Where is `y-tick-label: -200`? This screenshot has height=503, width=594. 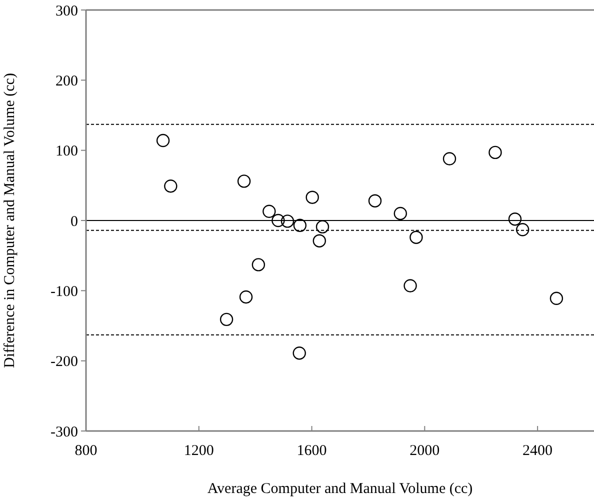
y-tick-label: -200 is located at coordinates (64, 362).